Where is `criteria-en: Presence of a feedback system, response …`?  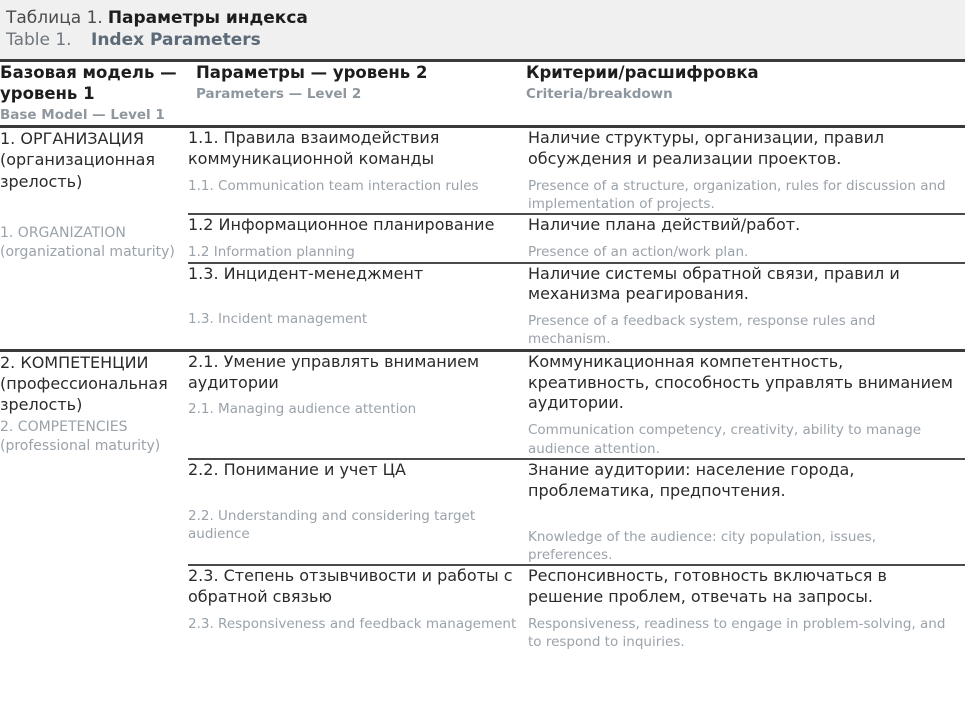 criteria-en: Presence of a feedback system, response … is located at coordinates (702, 330).